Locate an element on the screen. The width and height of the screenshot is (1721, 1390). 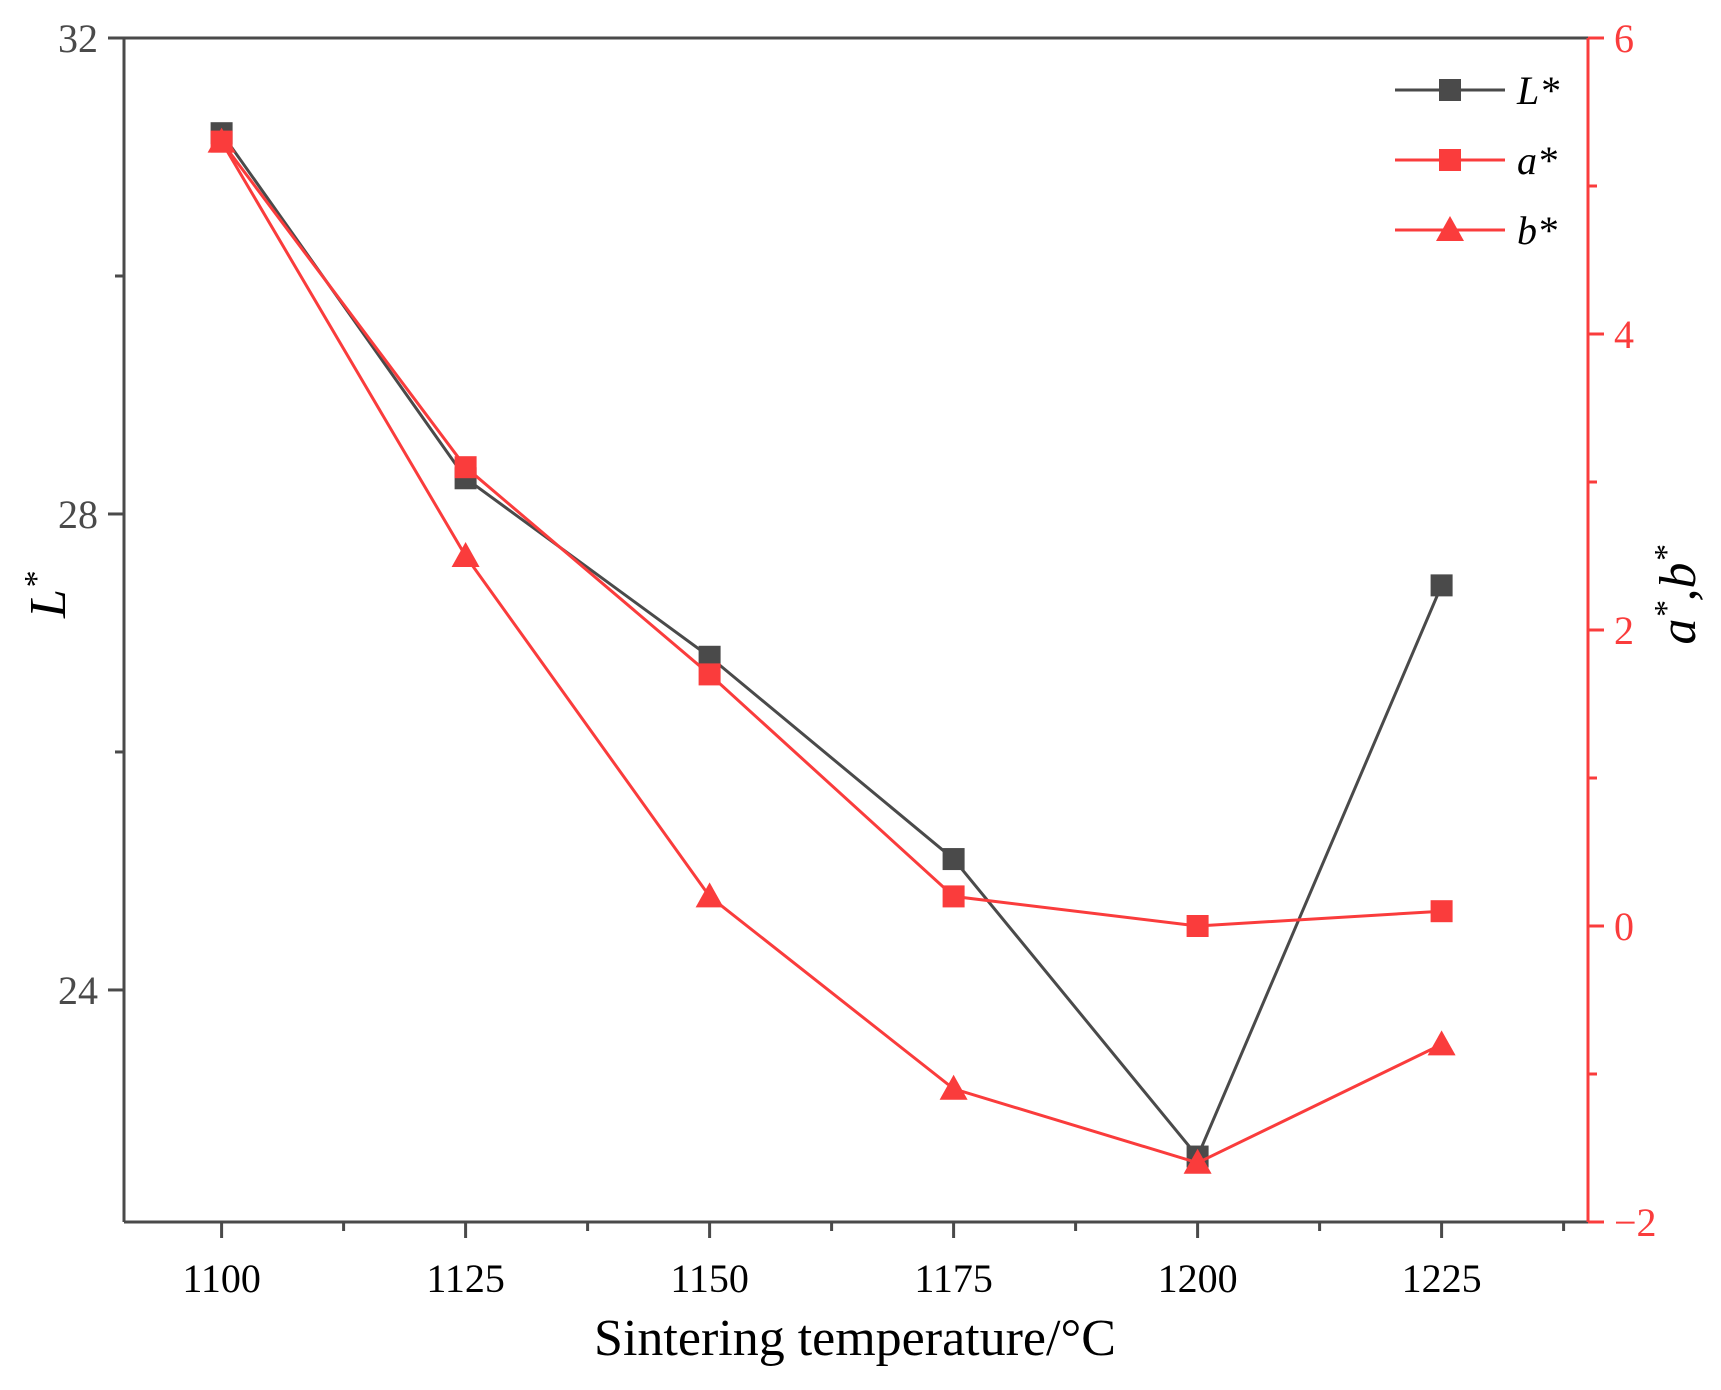
right-tick-label-4: 4 is located at coordinates (1624, 334).